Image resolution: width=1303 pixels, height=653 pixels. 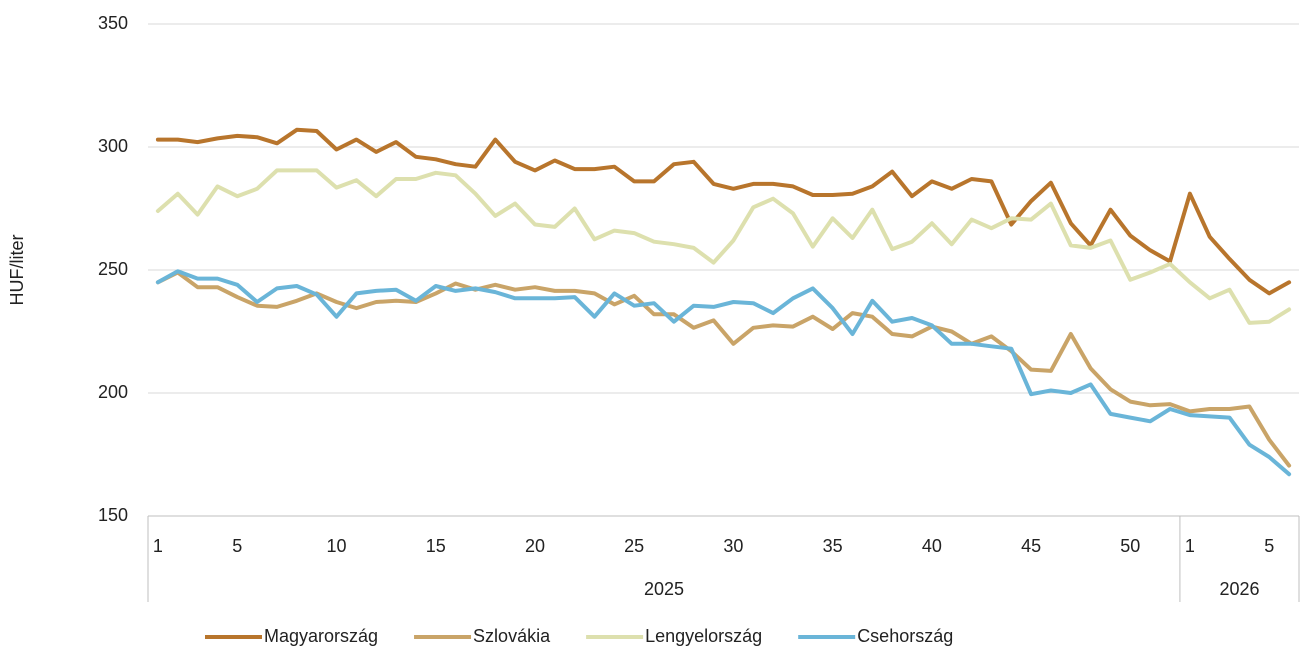 What do you see at coordinates (113, 515) in the screenshot?
I see `y-tick-label: 150` at bounding box center [113, 515].